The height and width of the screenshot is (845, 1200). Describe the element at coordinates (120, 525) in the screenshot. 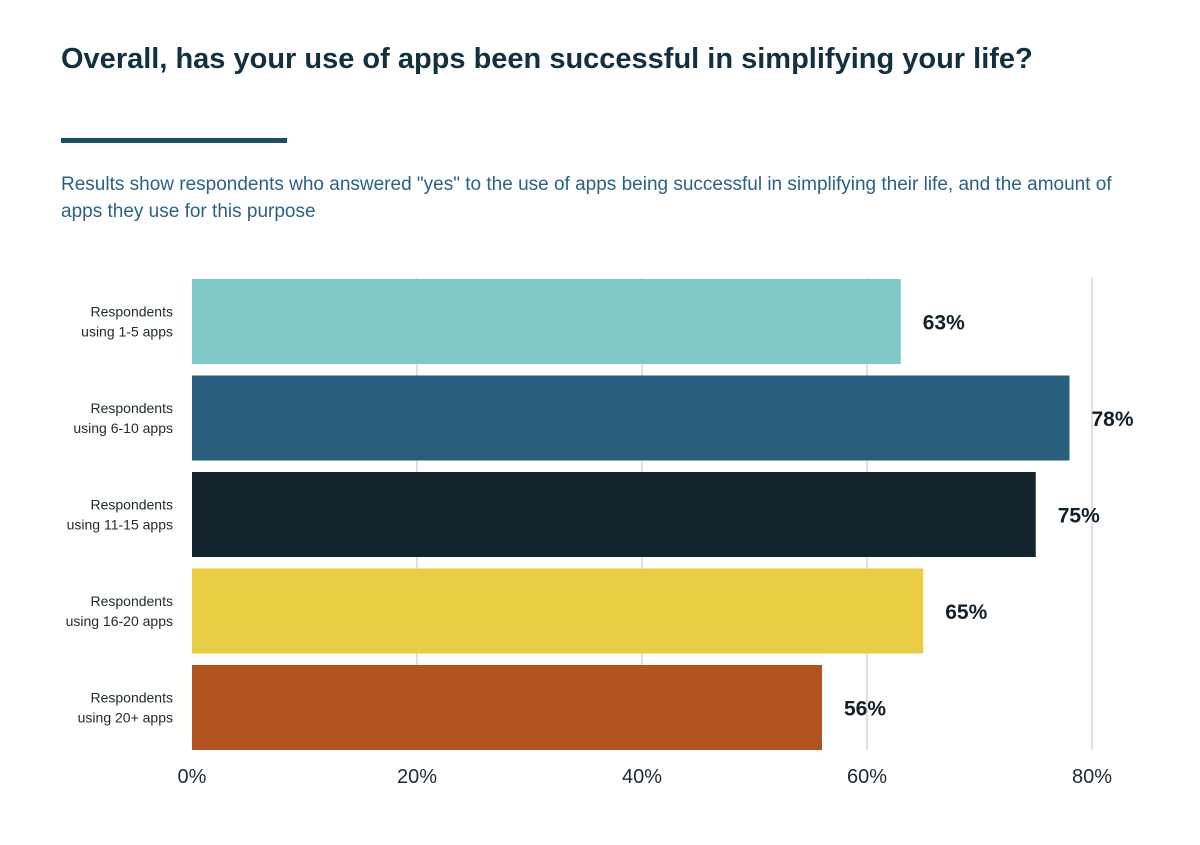

I see `category-label: using 11-15 apps` at that location.